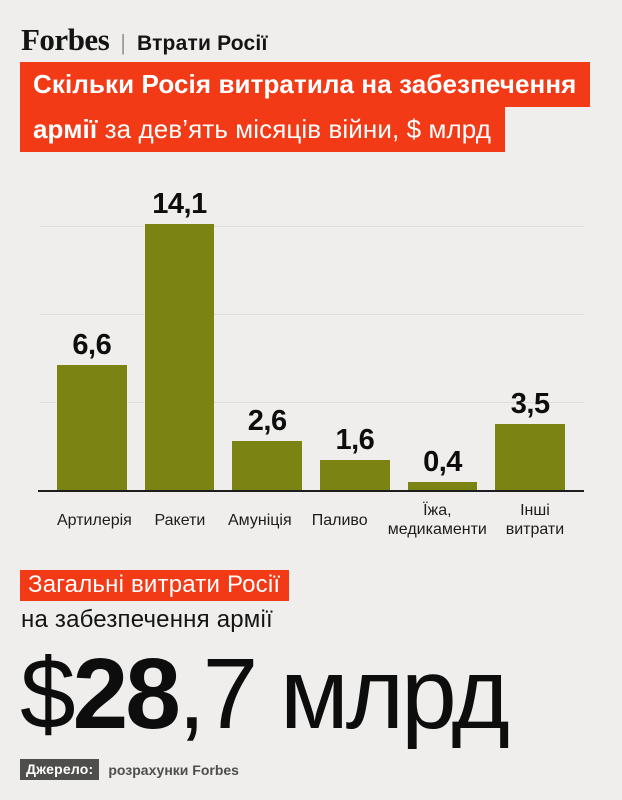 The width and height of the screenshot is (622, 800). I want to click on chart-title-line-2: армії за дев’ять місяців війни, $ млрд, so click(263, 129).